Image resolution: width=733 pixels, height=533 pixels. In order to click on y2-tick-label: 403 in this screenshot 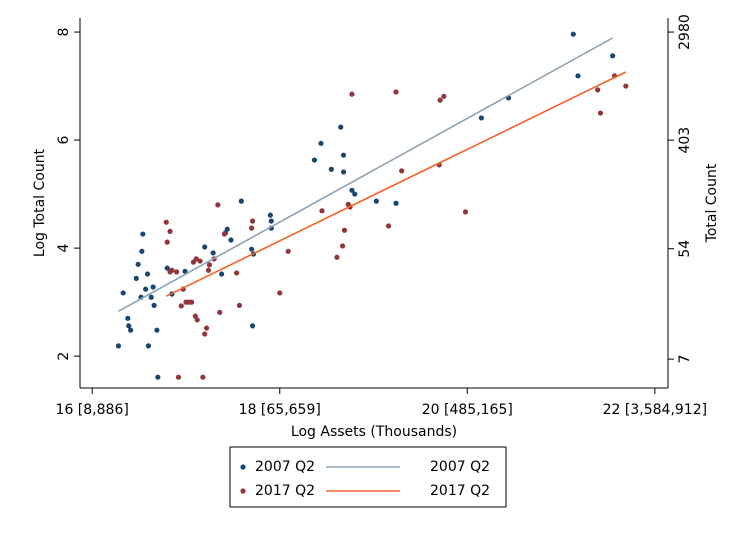, I will do `click(685, 140)`.